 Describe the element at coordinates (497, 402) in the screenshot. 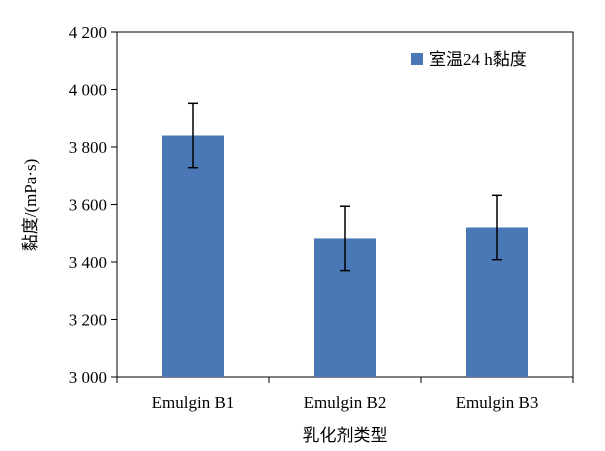

I see `x-category-label: Emulgin B3` at that location.